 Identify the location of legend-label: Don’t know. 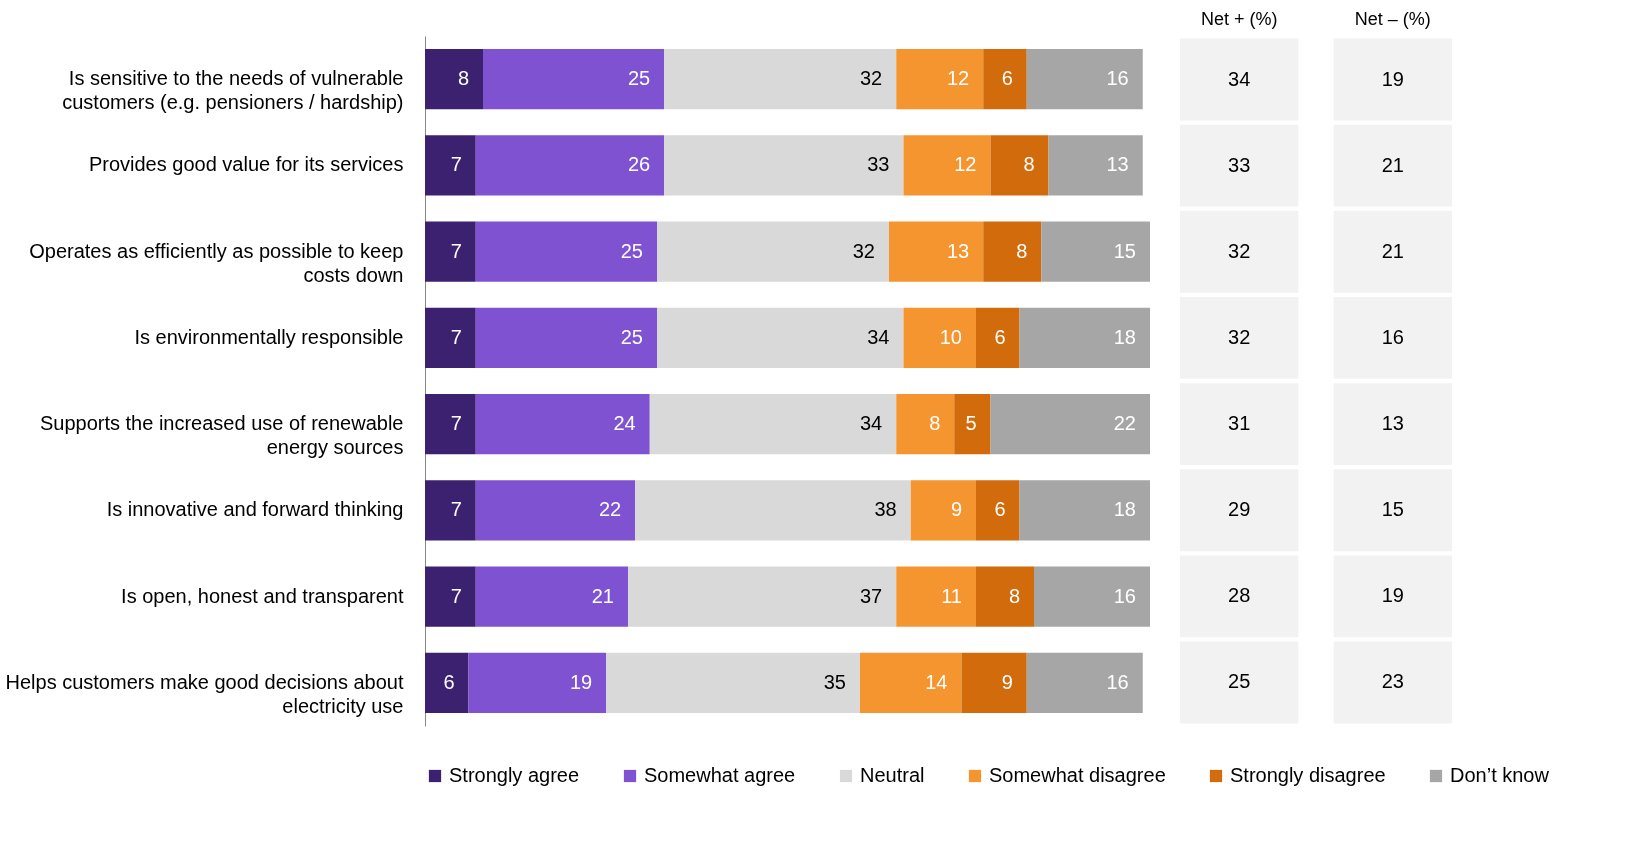
(1500, 775).